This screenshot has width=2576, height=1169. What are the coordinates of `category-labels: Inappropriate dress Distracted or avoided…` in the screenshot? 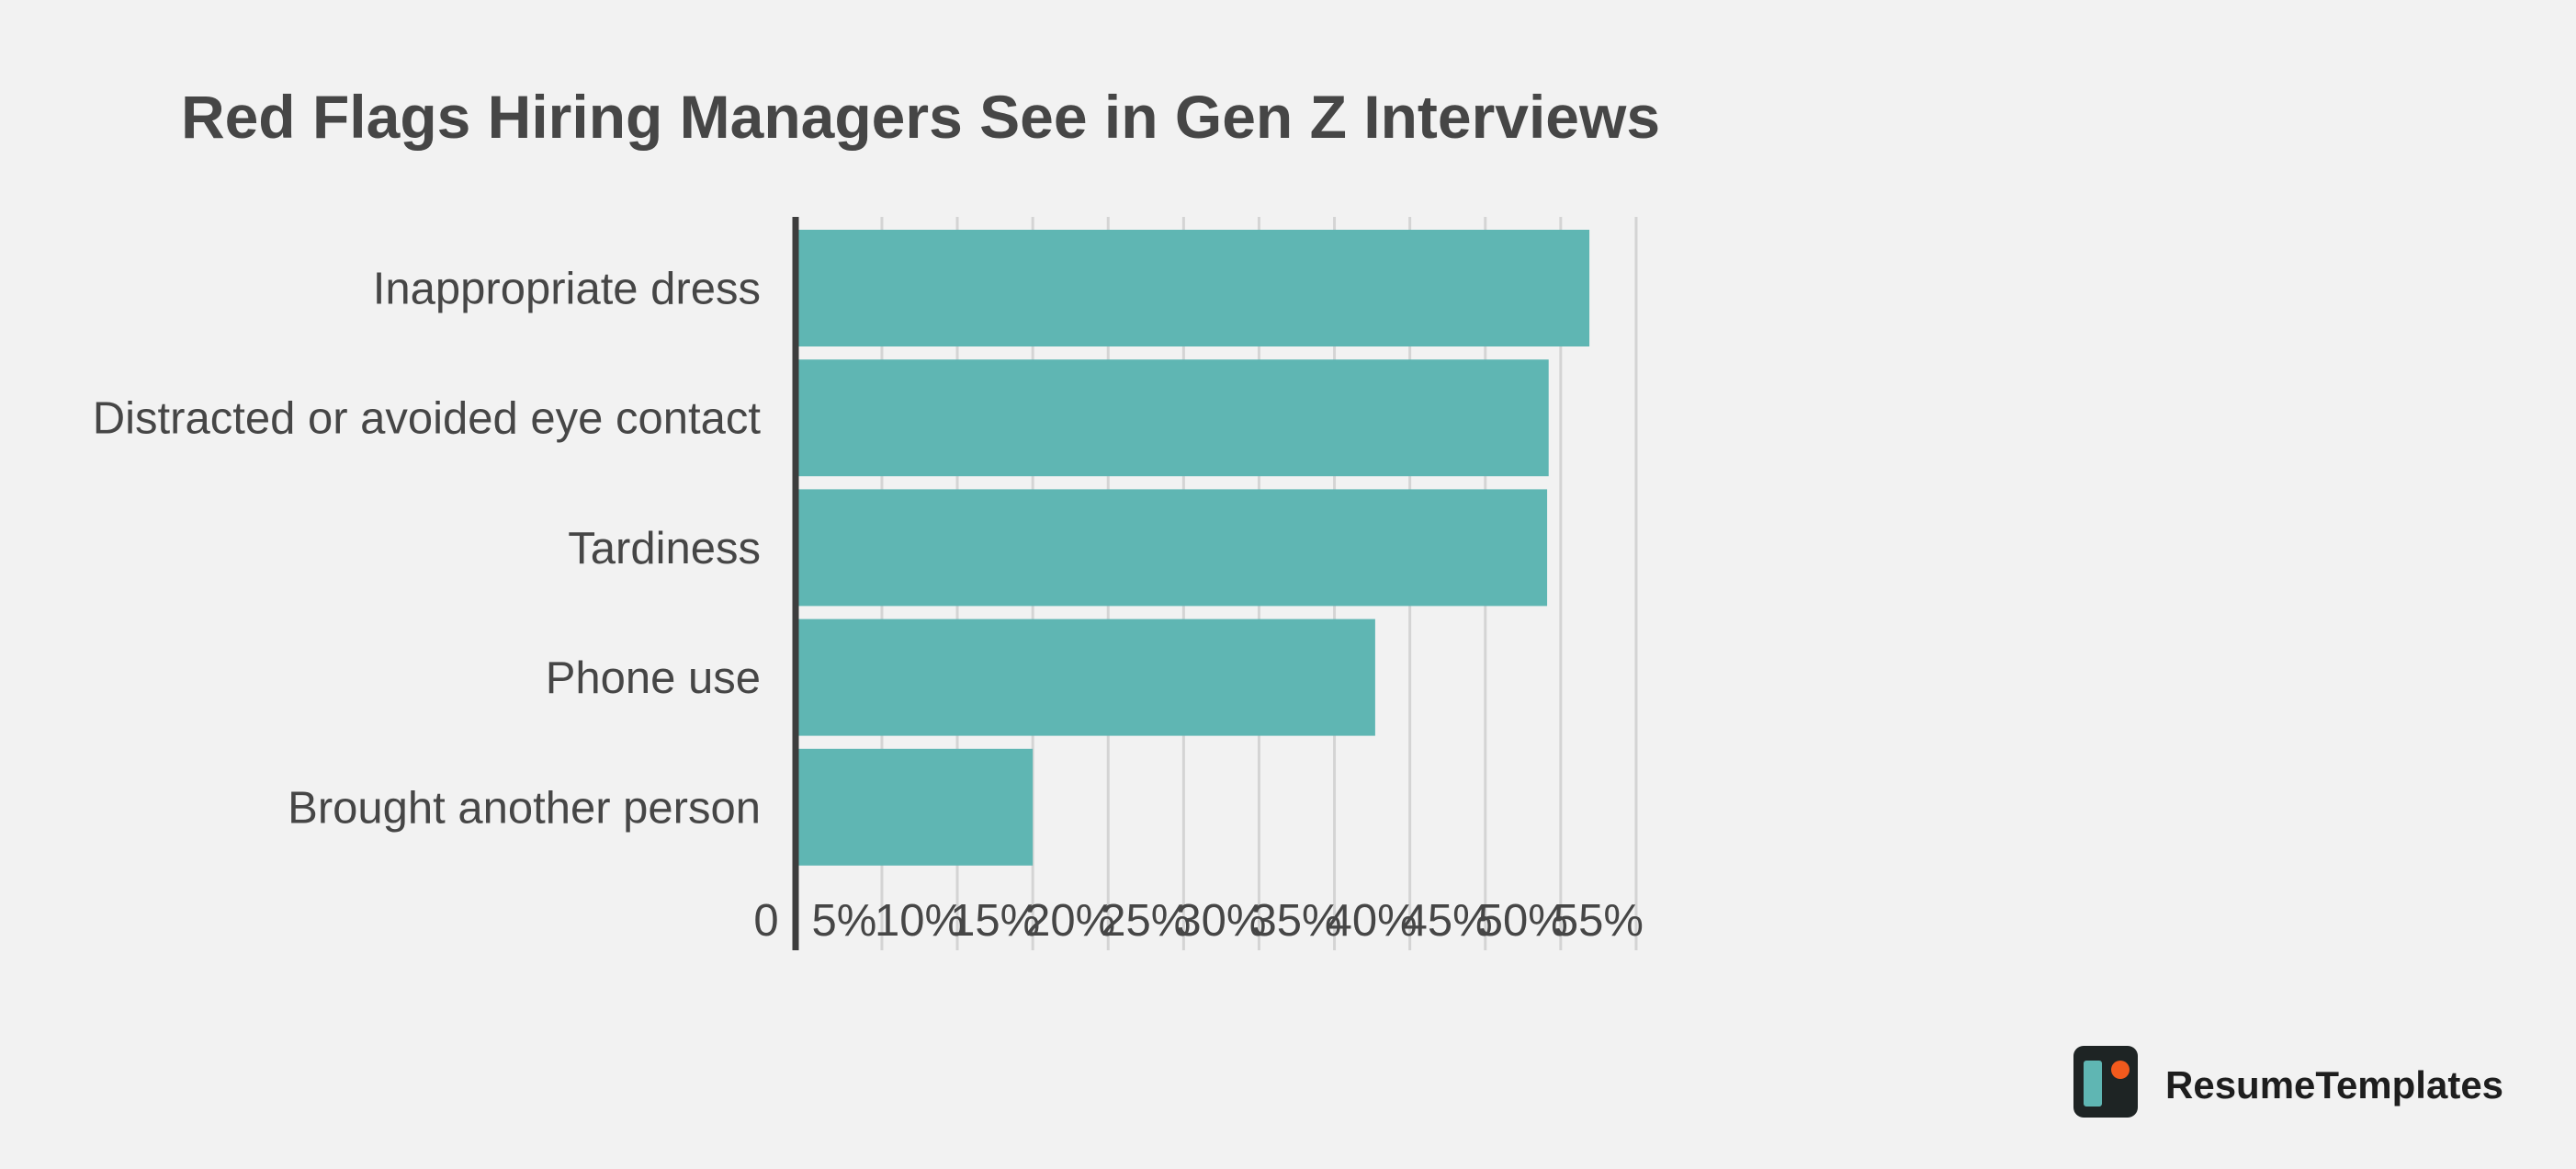 It's located at (427, 549).